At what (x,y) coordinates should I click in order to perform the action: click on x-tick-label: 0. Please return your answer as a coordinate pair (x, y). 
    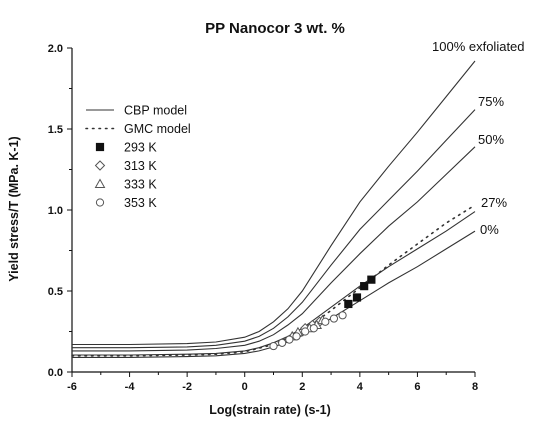
    Looking at the image, I should click on (245, 387).